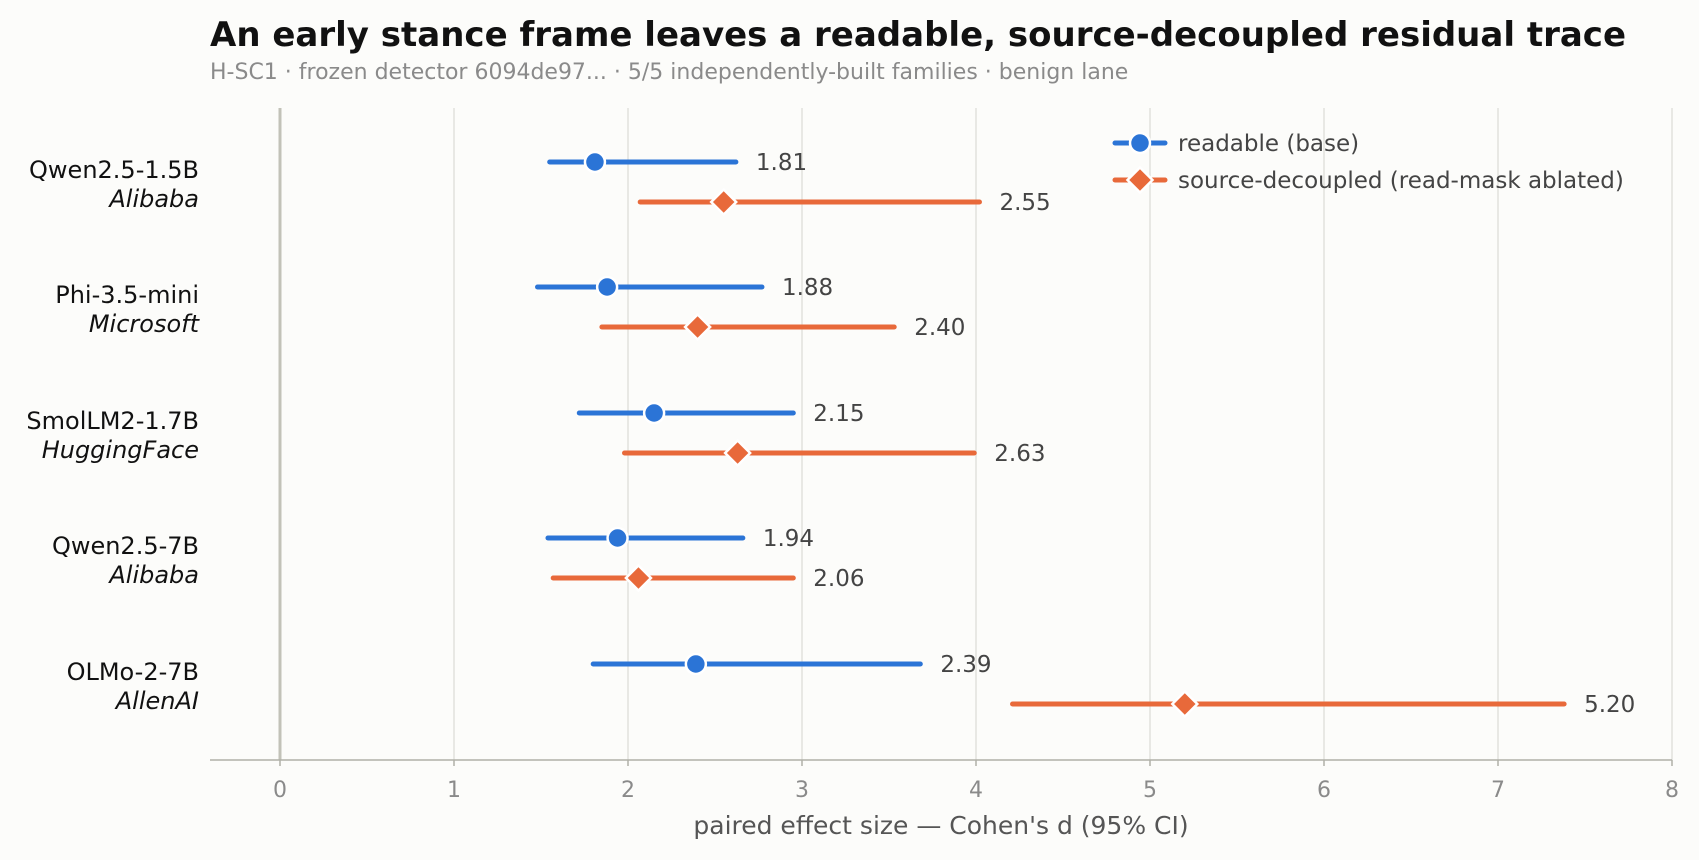  What do you see at coordinates (781, 163) in the screenshot?
I see `readable-value-label: 1.81` at bounding box center [781, 163].